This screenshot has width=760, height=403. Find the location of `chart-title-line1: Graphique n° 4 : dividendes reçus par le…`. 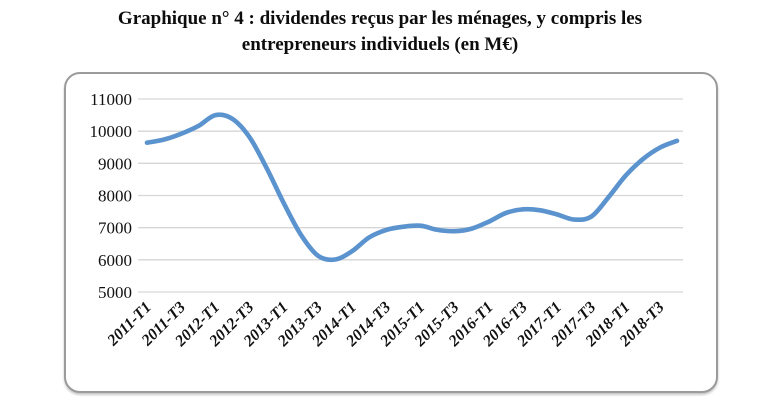

chart-title-line1: Graphique n° 4 : dividendes reçus par le… is located at coordinates (380, 18).